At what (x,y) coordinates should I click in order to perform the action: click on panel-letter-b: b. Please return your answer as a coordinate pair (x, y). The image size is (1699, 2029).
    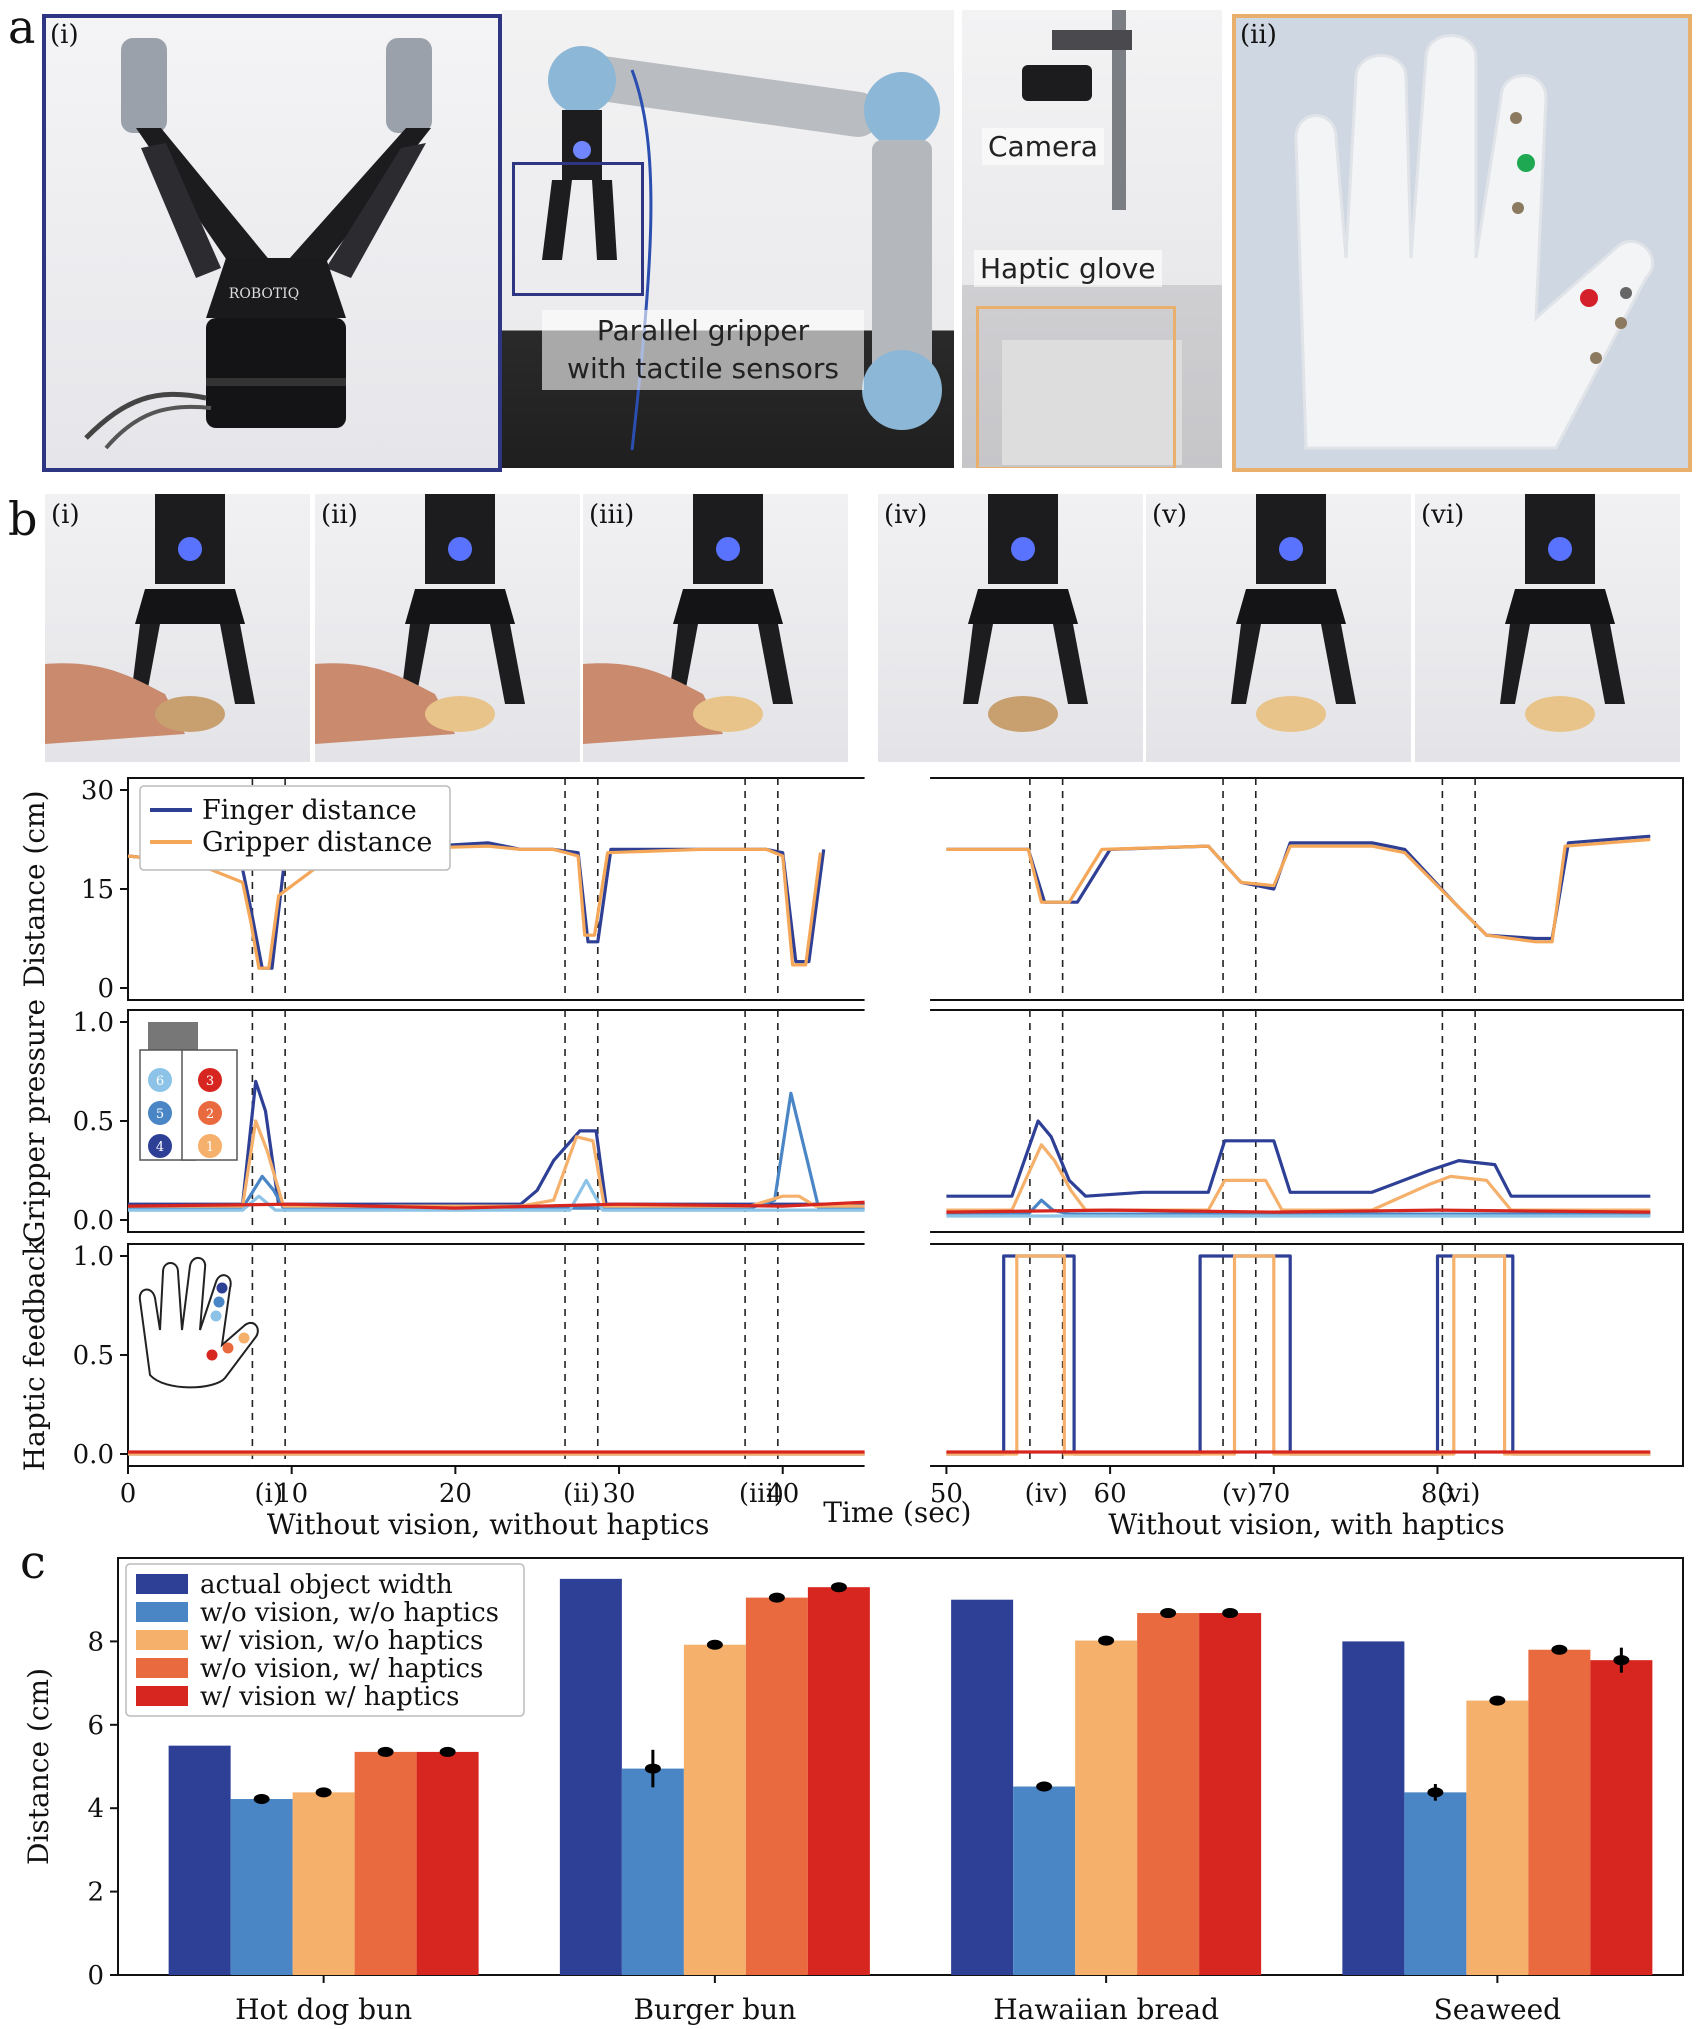
    Looking at the image, I should click on (23, 519).